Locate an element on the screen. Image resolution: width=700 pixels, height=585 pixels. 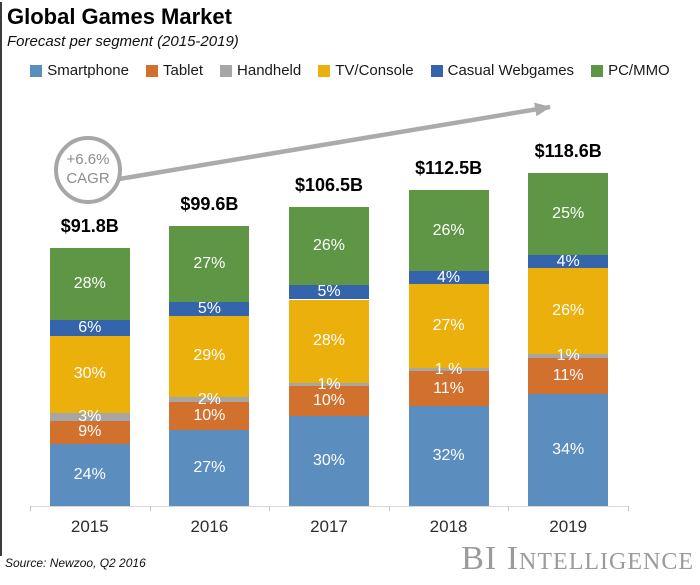
bar-total-label: $118.6B is located at coordinates (568, 150).